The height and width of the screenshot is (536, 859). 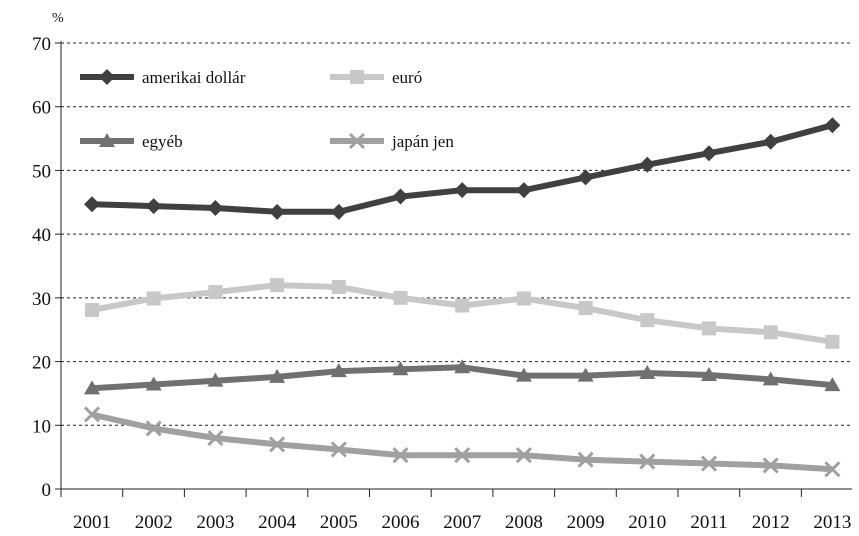 What do you see at coordinates (277, 522) in the screenshot?
I see `x-tick-label: 2004` at bounding box center [277, 522].